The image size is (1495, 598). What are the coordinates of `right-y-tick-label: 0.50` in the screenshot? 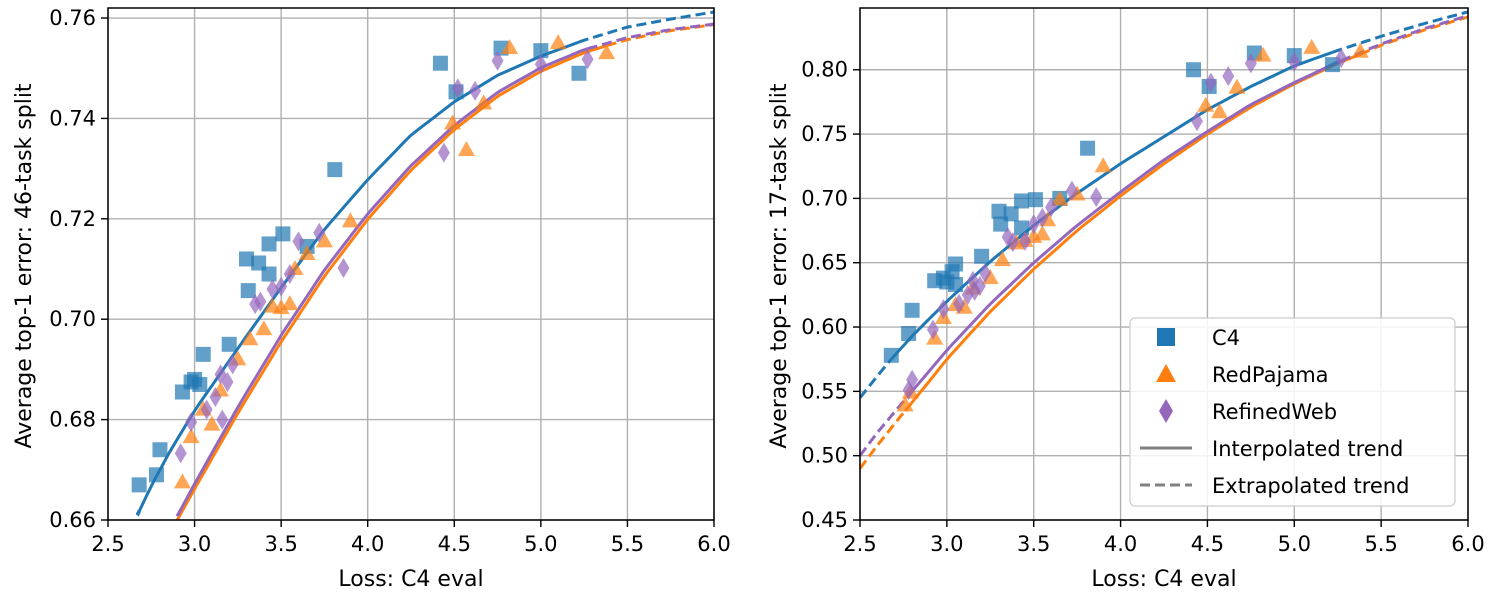 It's located at (824, 456).